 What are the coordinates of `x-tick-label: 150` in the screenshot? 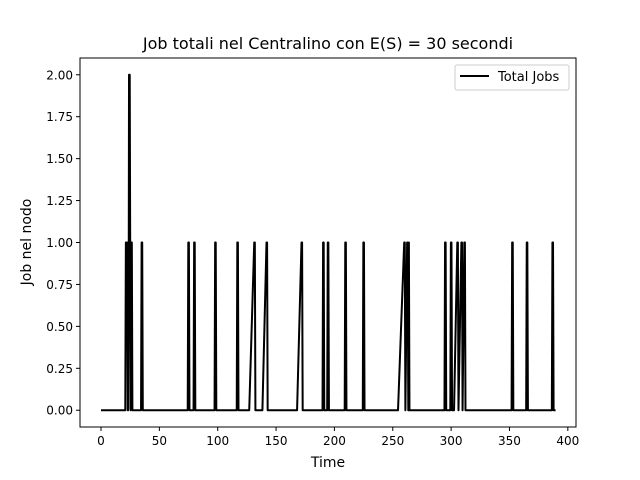 It's located at (276, 441).